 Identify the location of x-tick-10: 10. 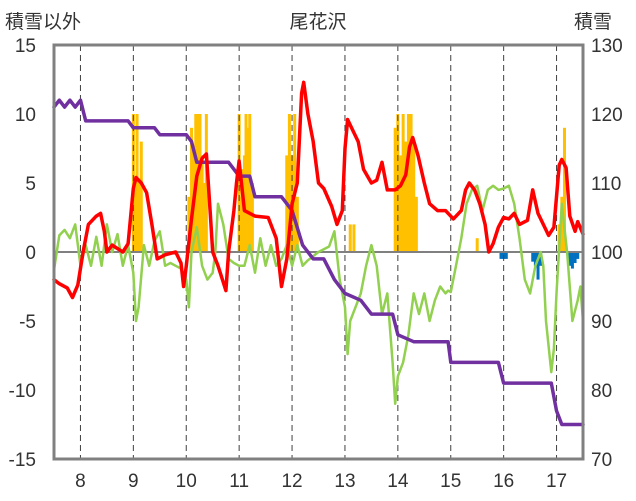
(186, 481).